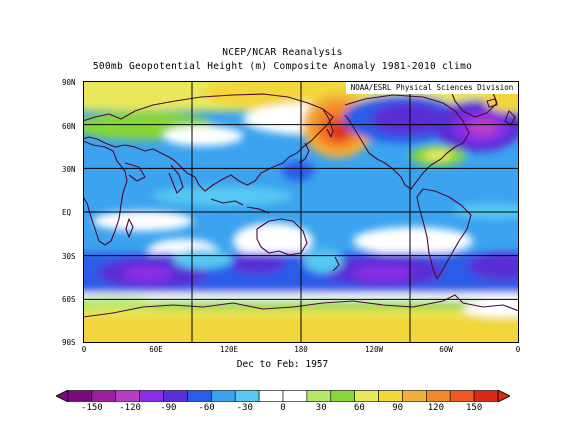  I want to click on lat-label-90n: 90N, so click(69, 82).